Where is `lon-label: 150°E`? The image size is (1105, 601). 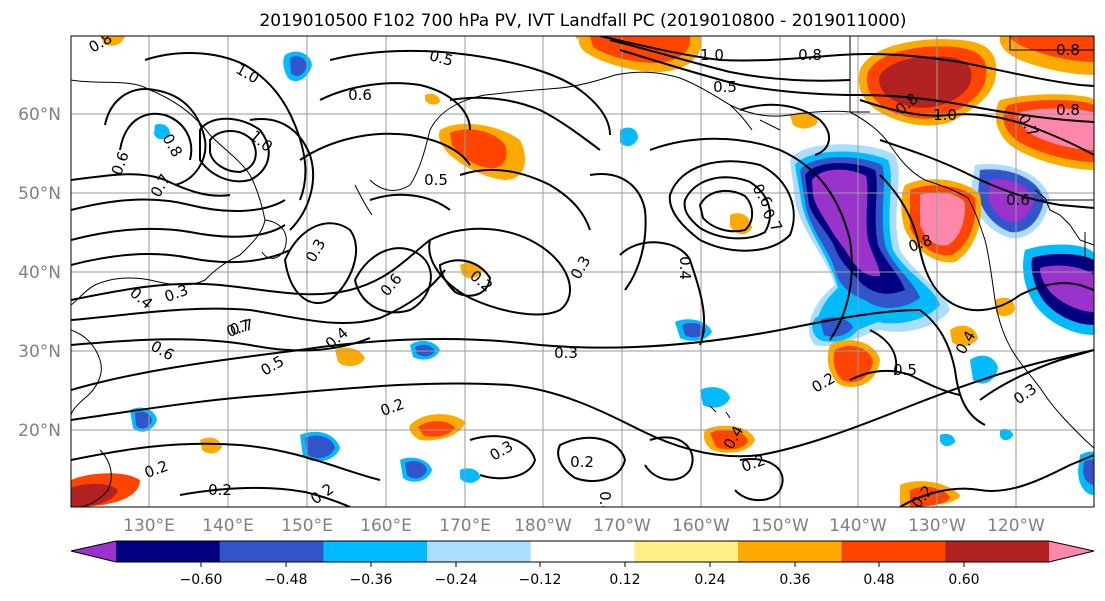
lon-label: 150°E is located at coordinates (307, 526).